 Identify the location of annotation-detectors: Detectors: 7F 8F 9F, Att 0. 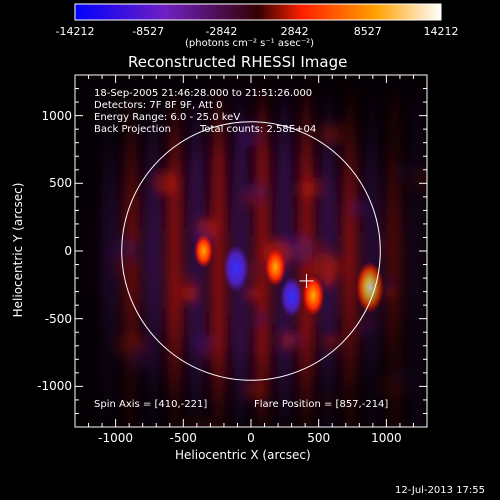
(158, 105).